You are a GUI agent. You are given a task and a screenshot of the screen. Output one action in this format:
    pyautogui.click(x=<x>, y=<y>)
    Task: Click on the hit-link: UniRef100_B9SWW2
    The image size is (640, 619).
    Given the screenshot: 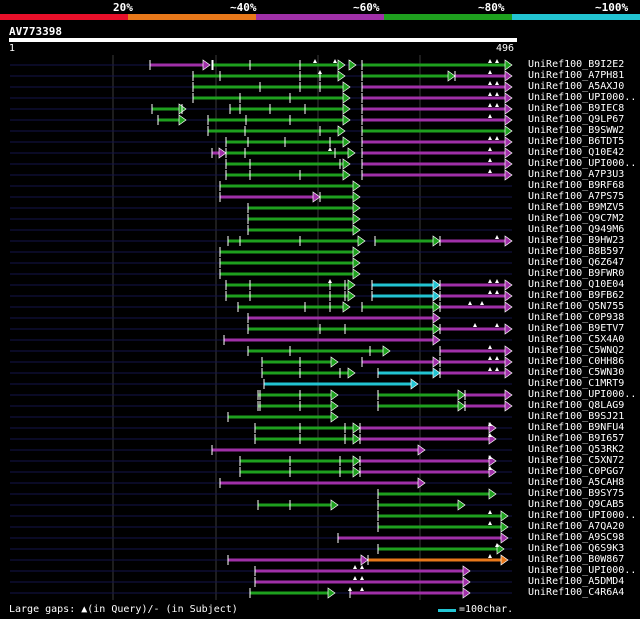 What is the action you would take?
    pyautogui.click(x=576, y=130)
    